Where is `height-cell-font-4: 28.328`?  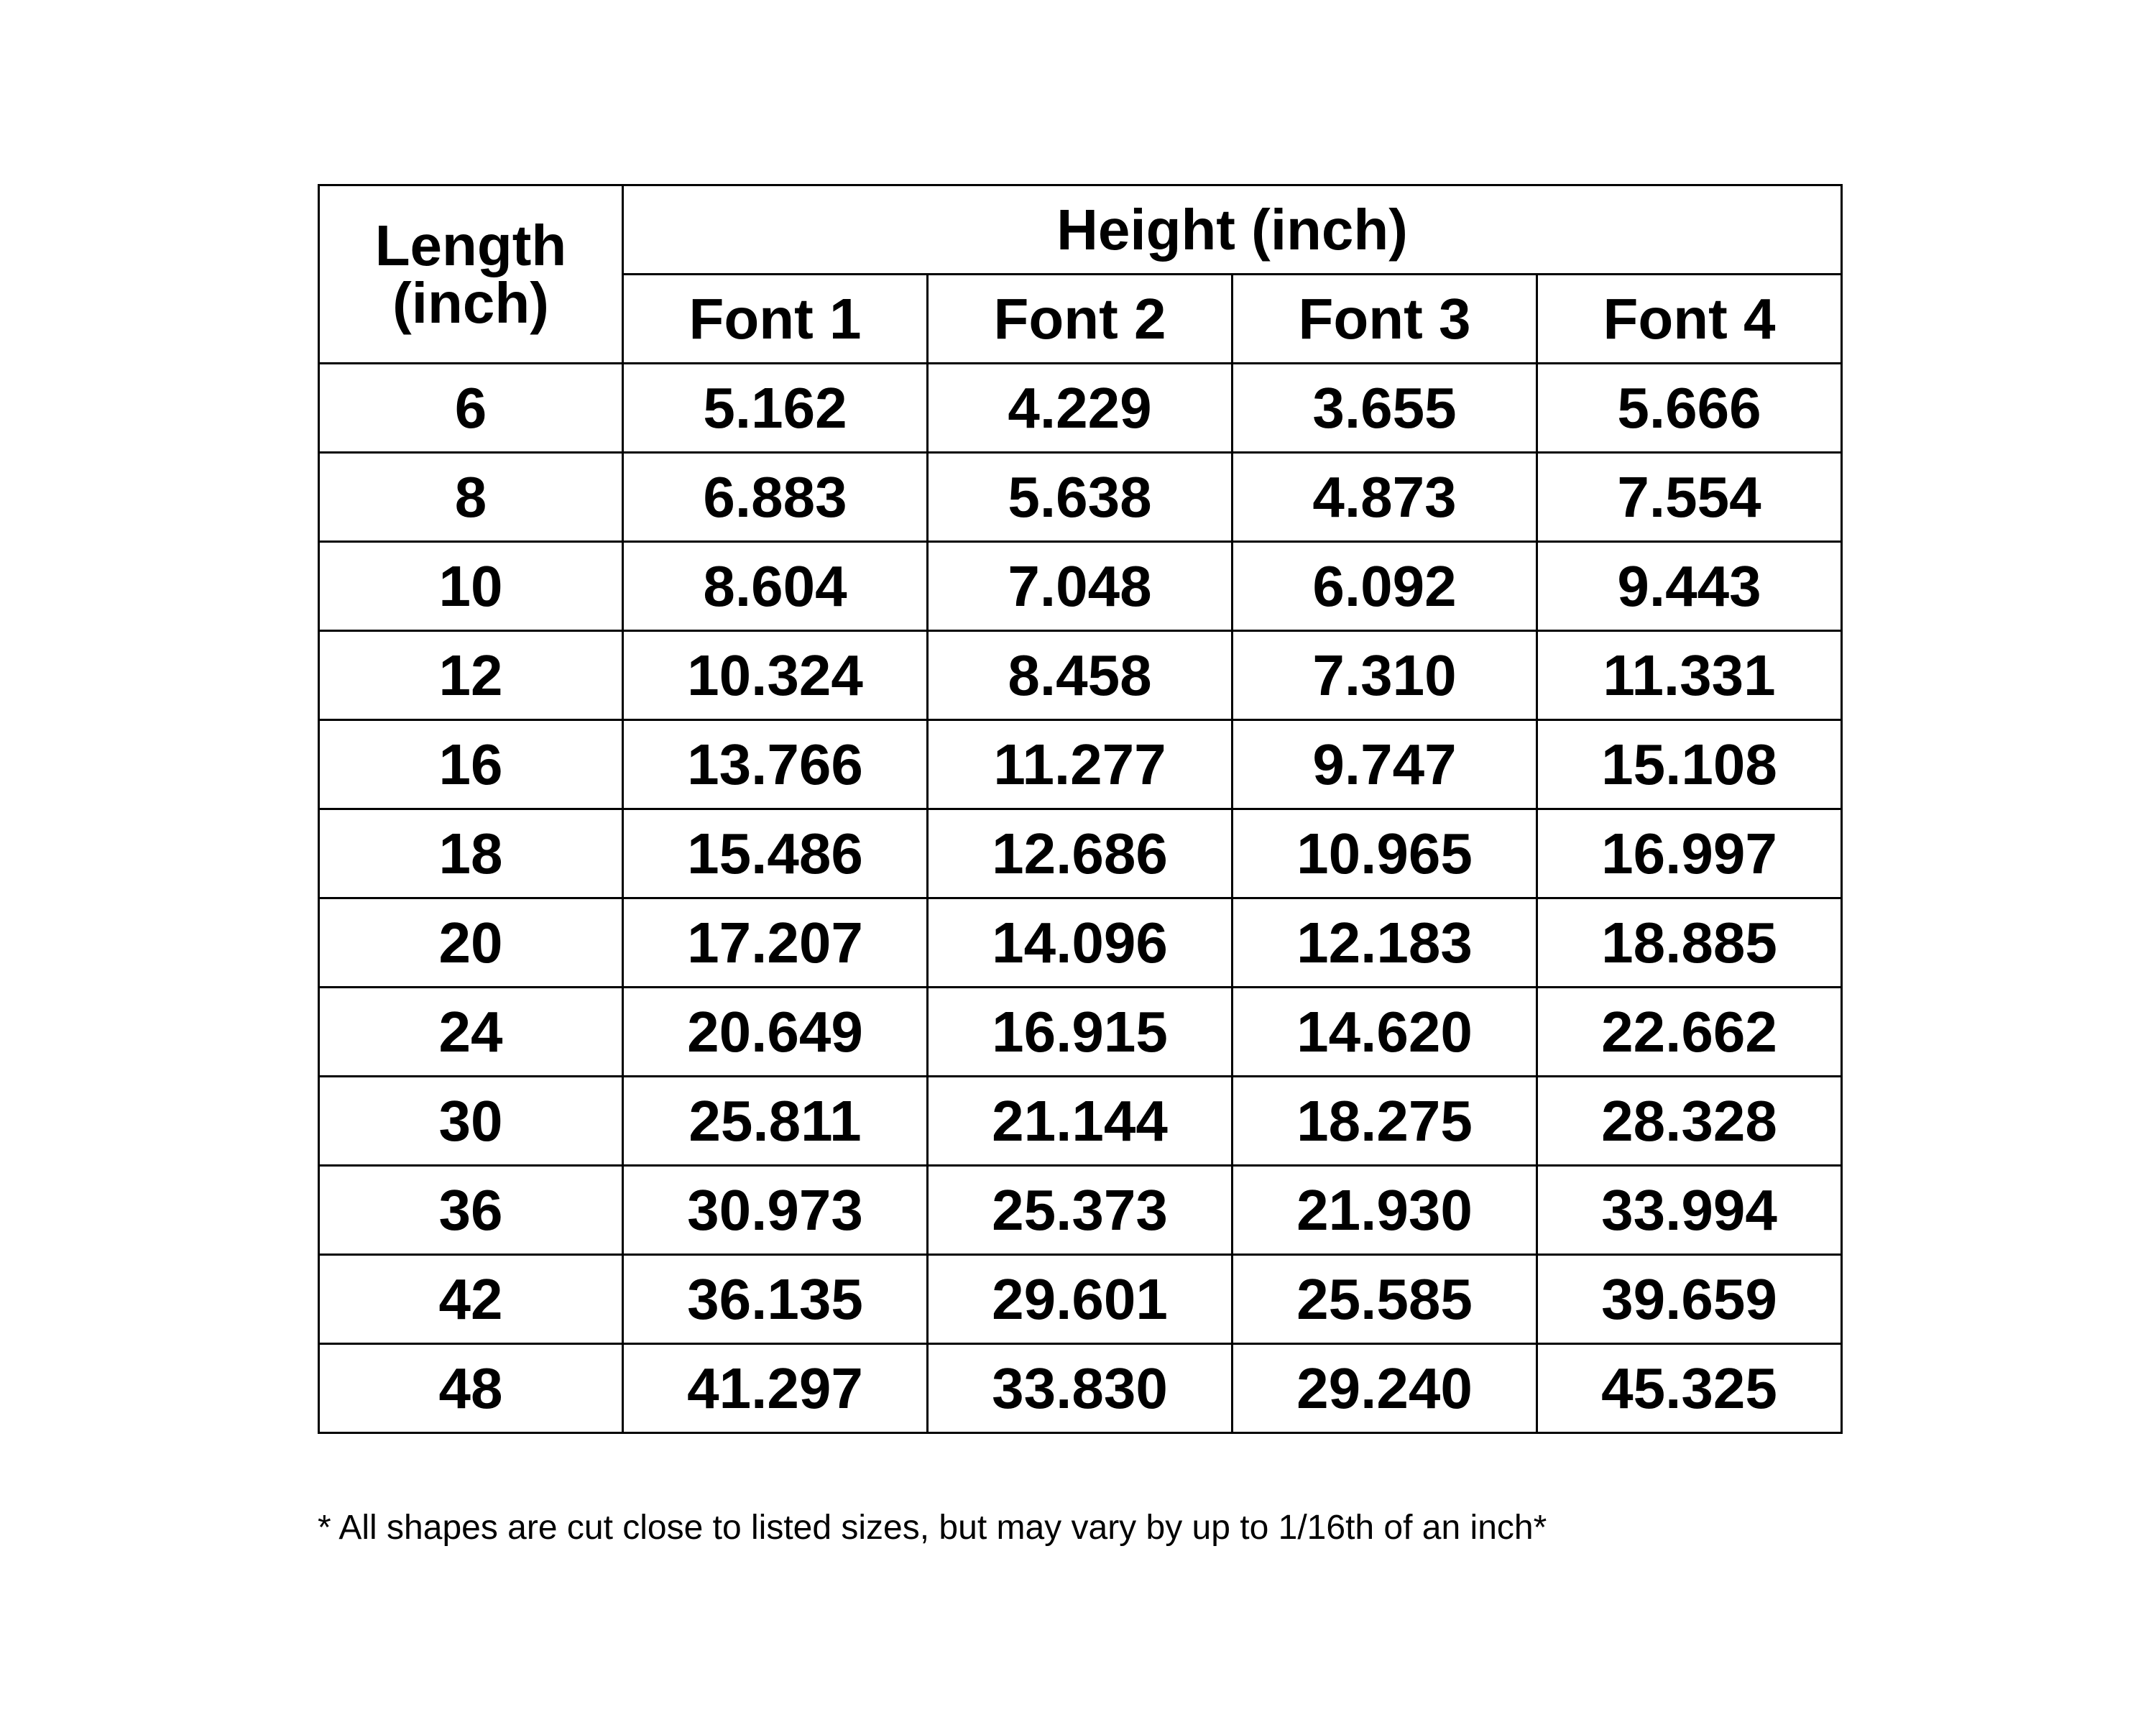
height-cell-font-4: 28.328 is located at coordinates (1690, 1121).